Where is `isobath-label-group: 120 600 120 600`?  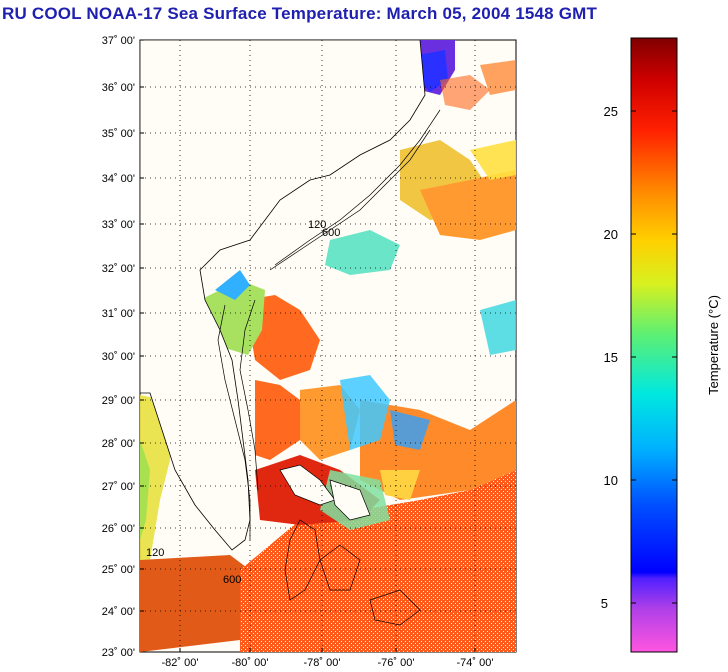
isobath-label-group: 120 600 120 600 is located at coordinates (243, 402).